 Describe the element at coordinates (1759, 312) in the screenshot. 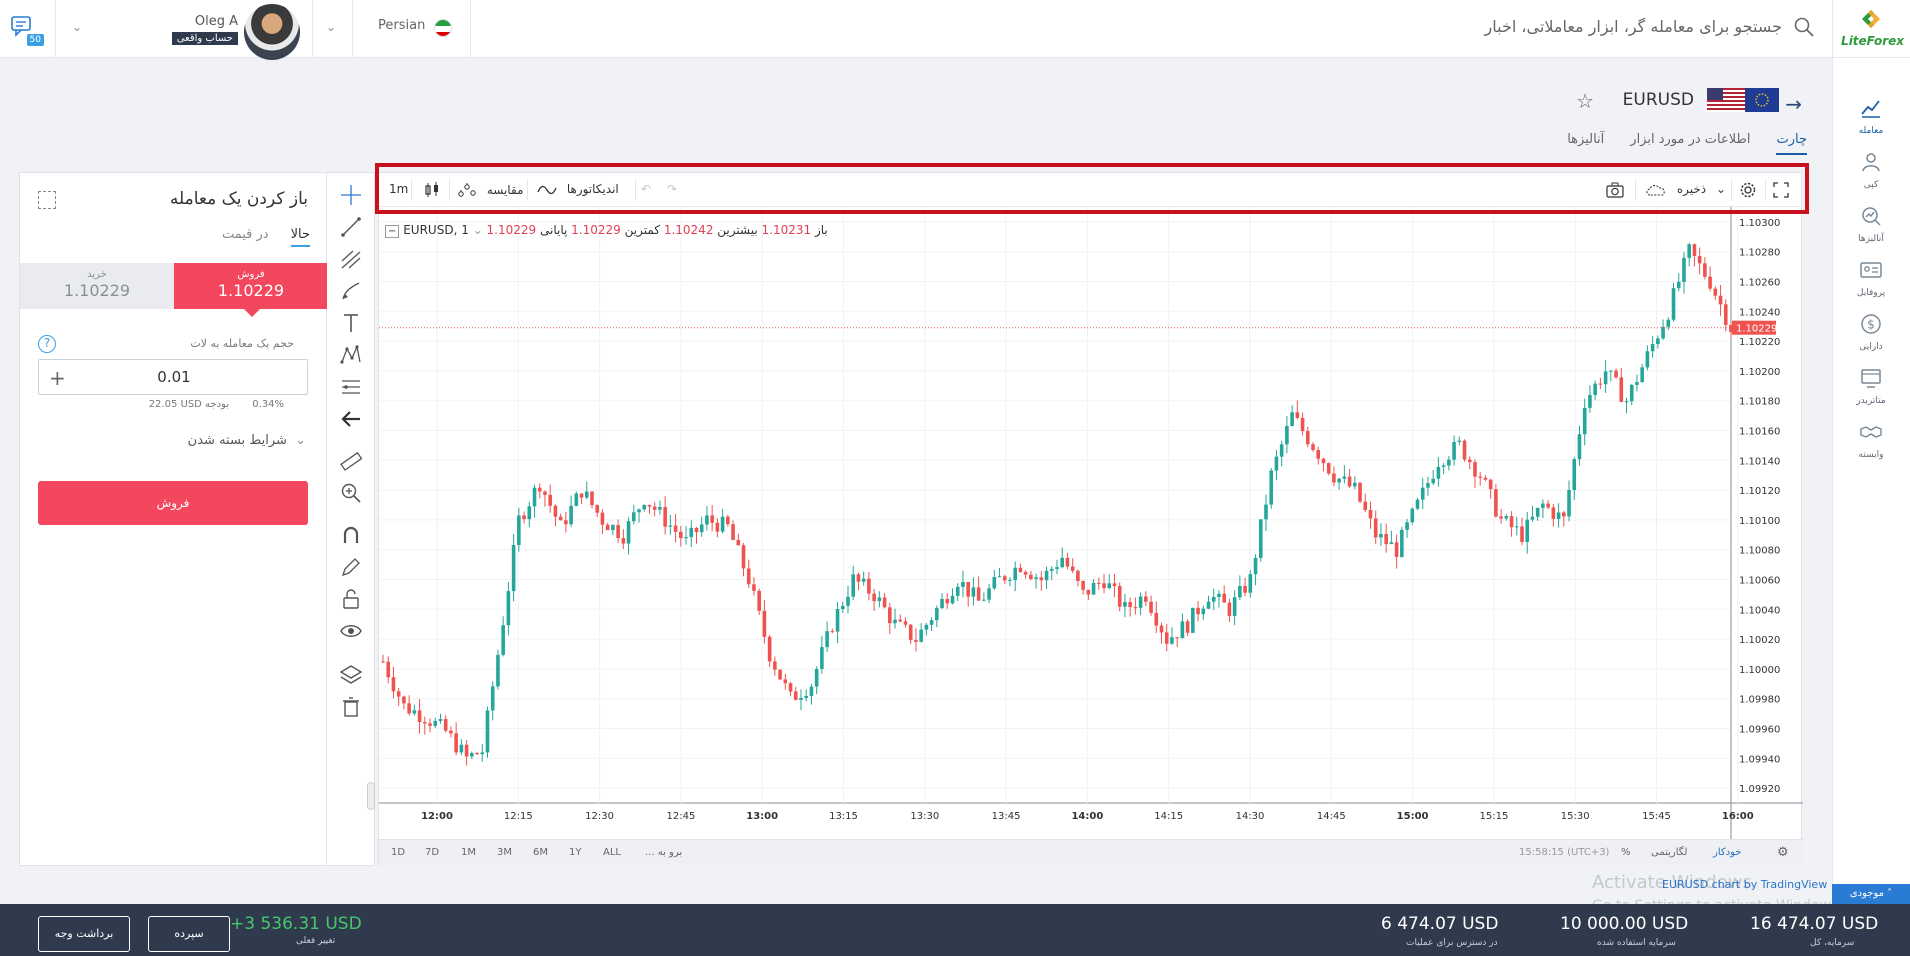

I see `y-tick-label: 1.10240` at that location.